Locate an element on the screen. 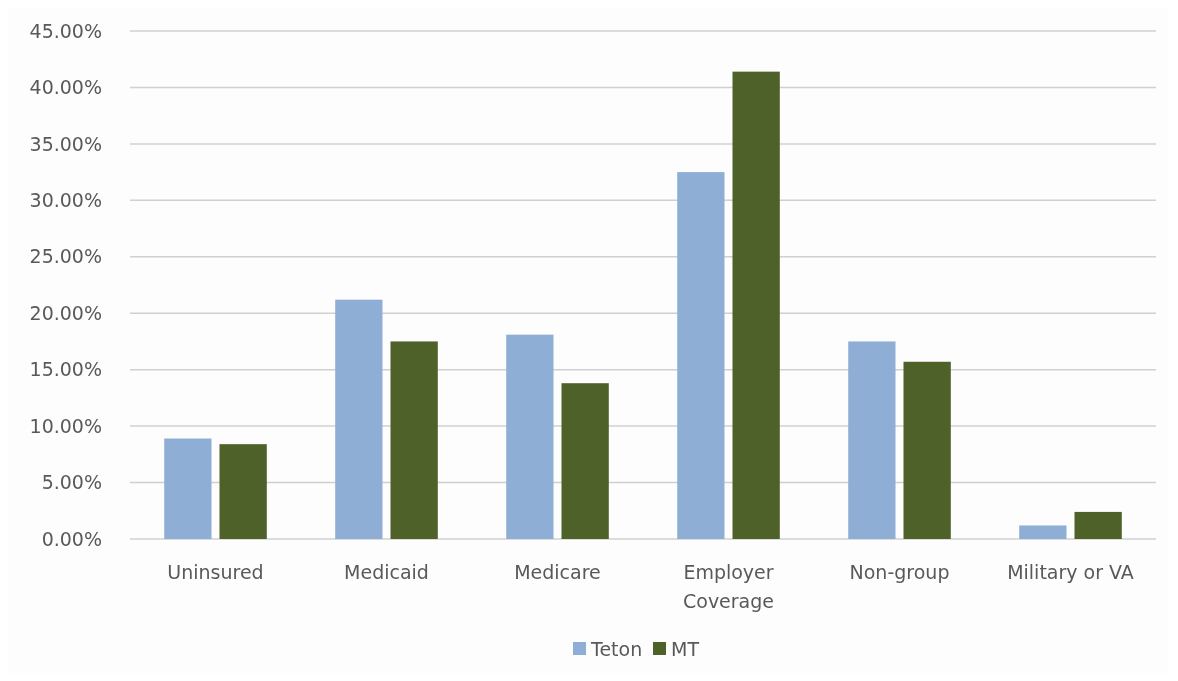  y-tick-label: 0.00% is located at coordinates (71, 538).